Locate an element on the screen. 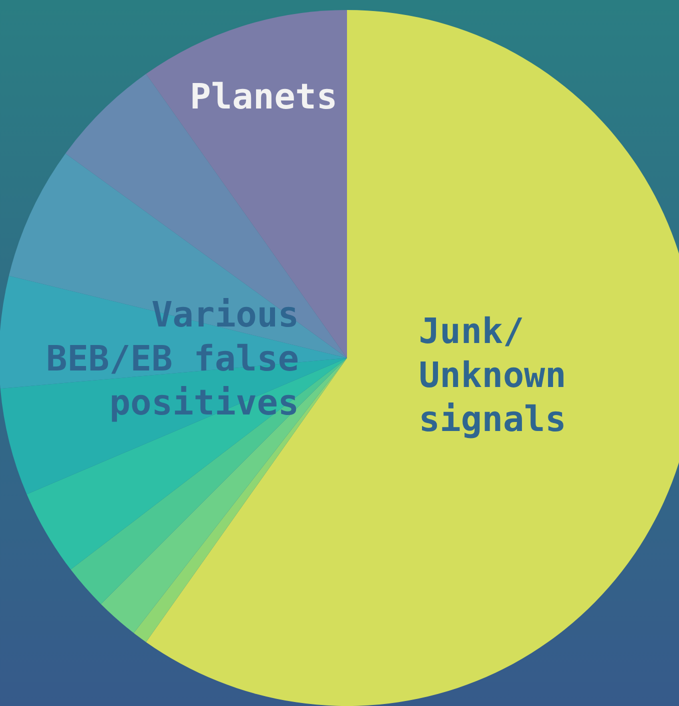  slice-label: Planets is located at coordinates (264, 97).